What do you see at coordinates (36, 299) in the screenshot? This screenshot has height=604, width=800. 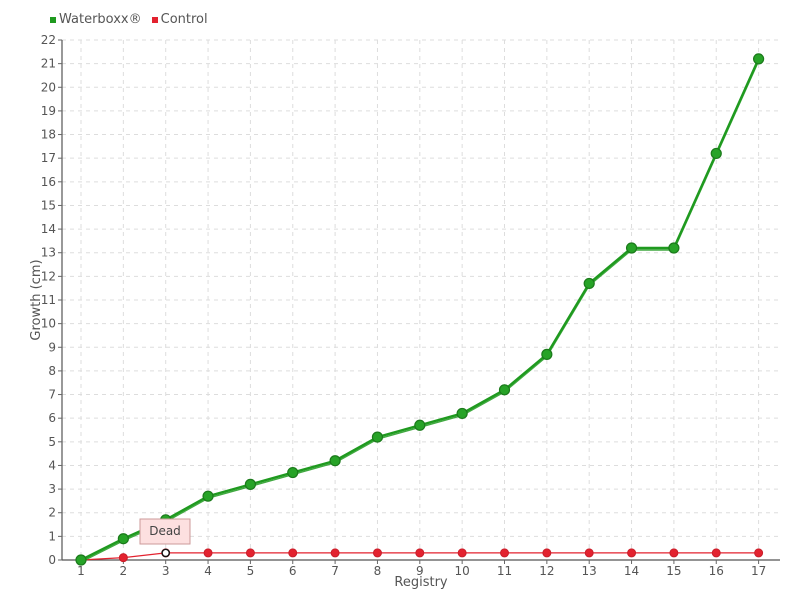 I see `y-axis-label: Growth (cm)` at bounding box center [36, 299].